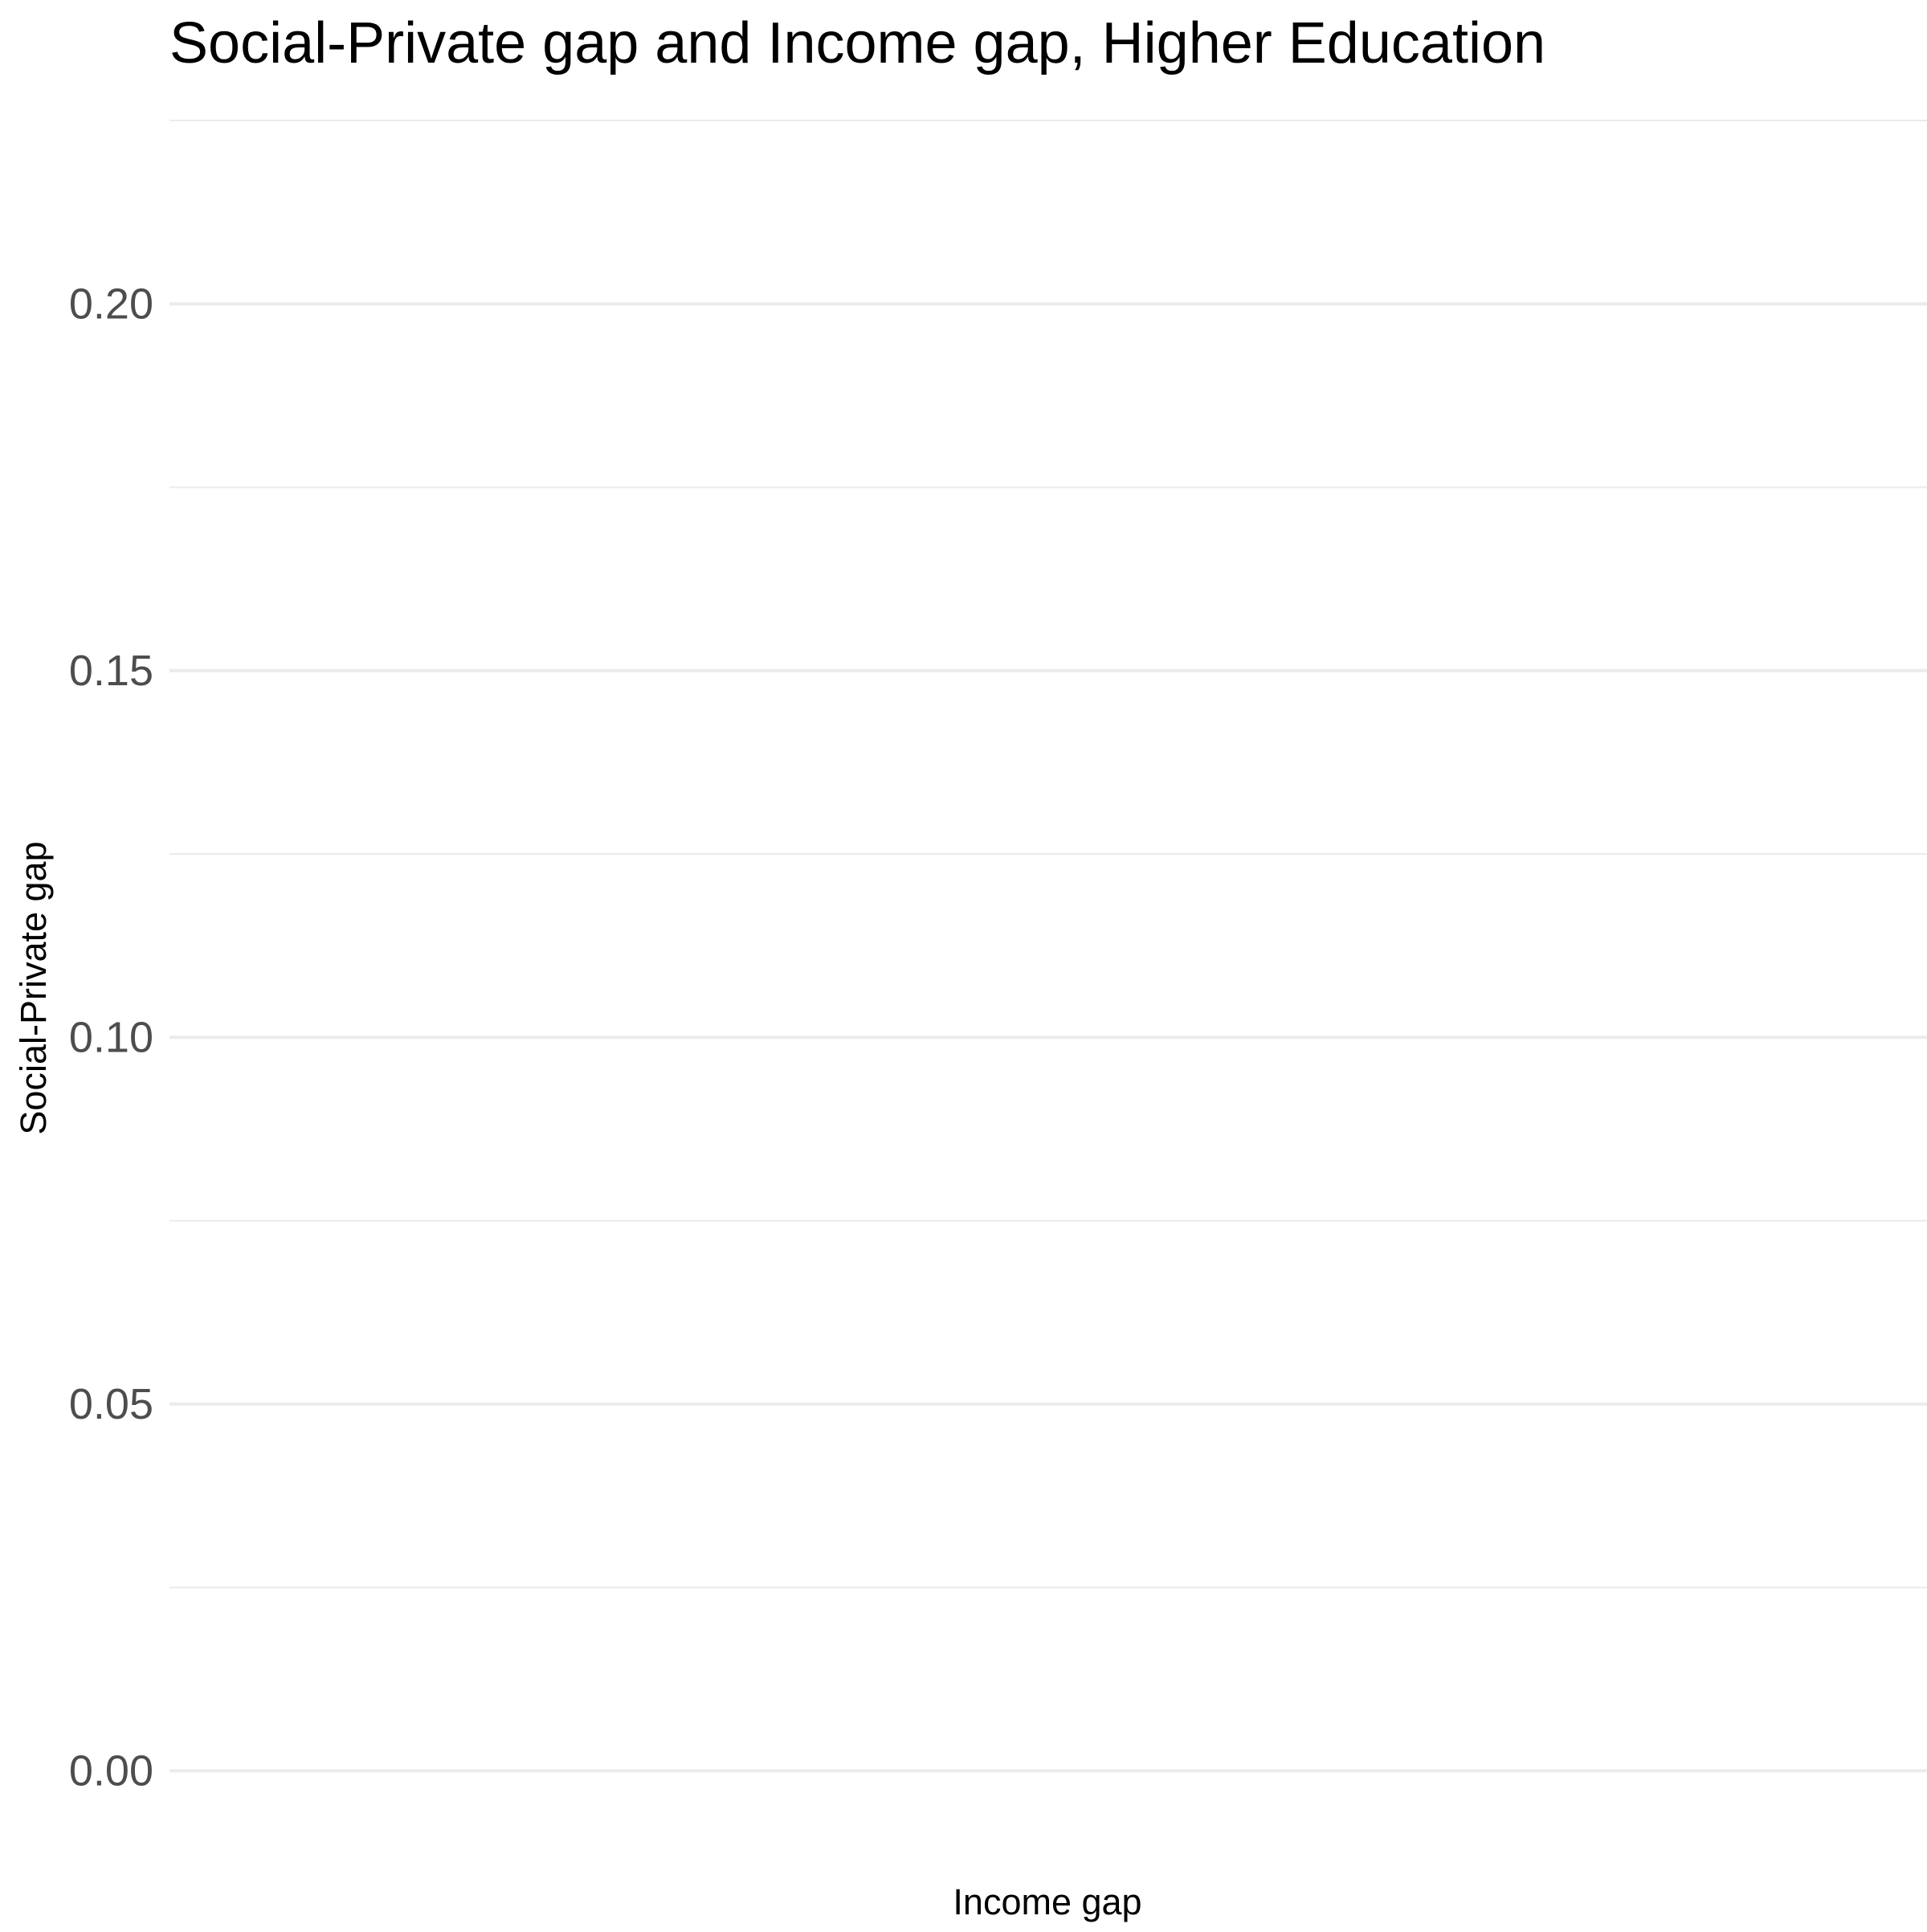 This screenshot has height=1932, width=1927. I want to click on y-axis-tick-labels: 0.00 0.05 0.10 0.15 0.20, so click(111, 1037).